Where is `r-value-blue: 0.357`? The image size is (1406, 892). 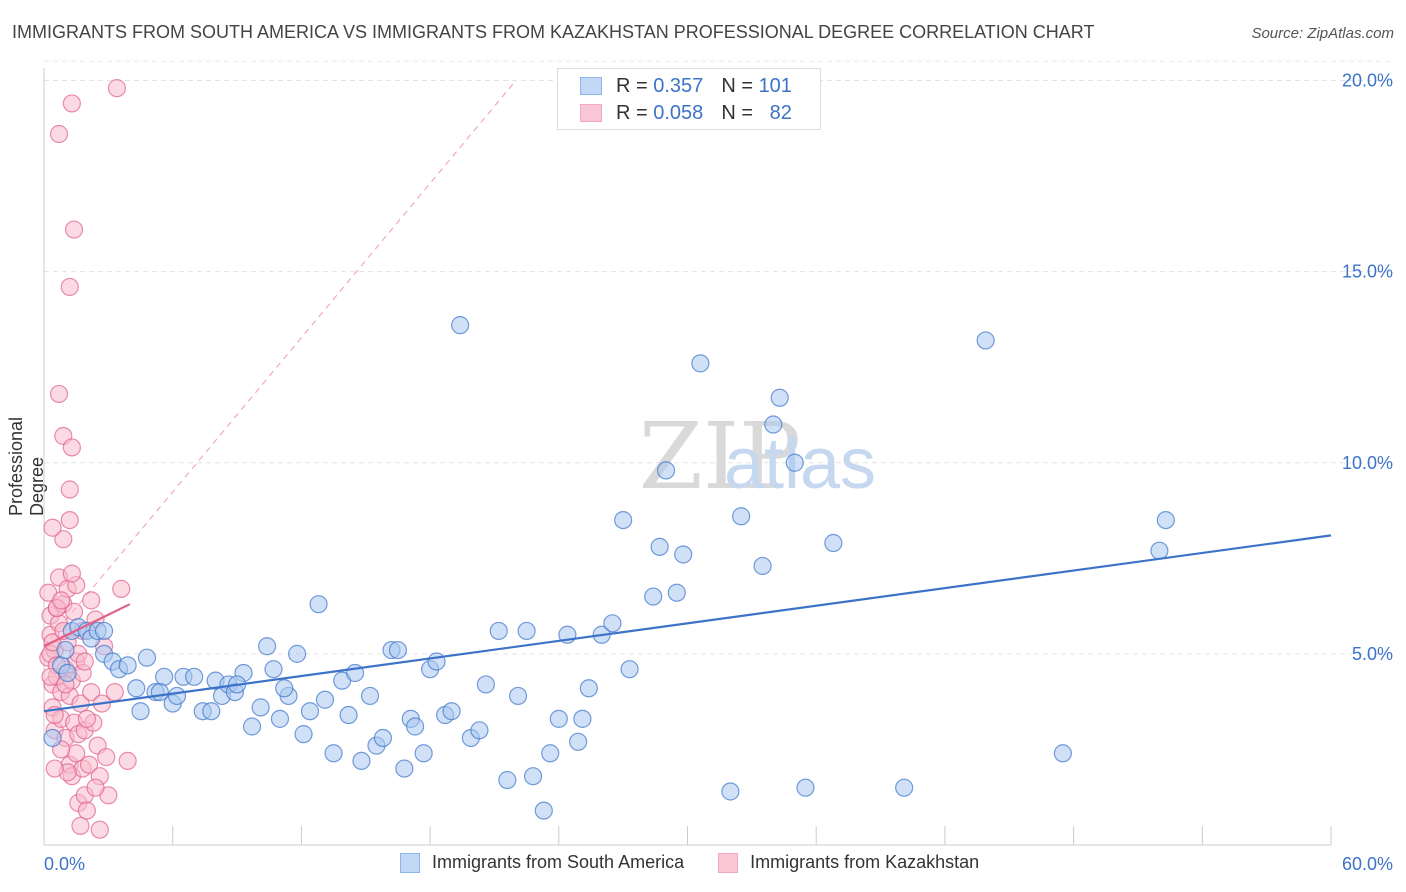 r-value-blue: 0.357 is located at coordinates (678, 85).